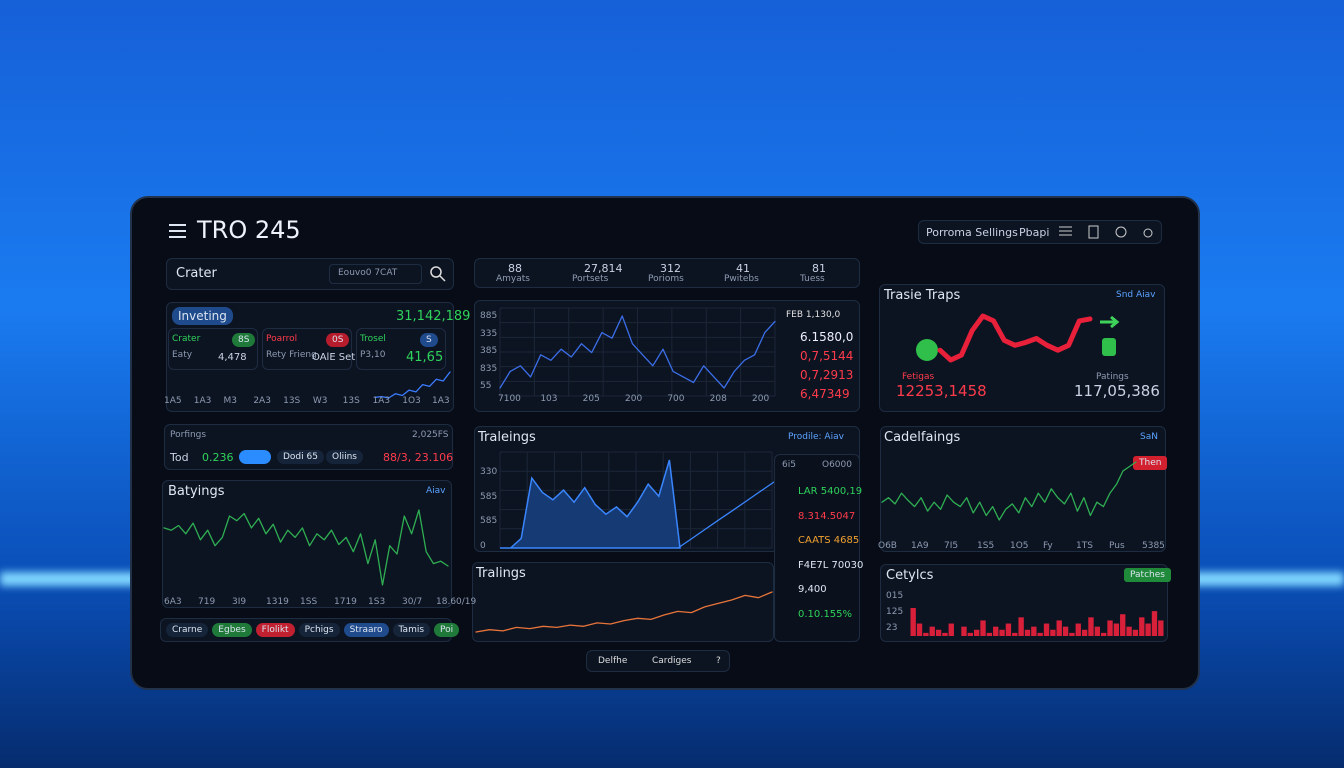  I want to click on toolbar-button: Porroma Sellings, so click(972, 232).